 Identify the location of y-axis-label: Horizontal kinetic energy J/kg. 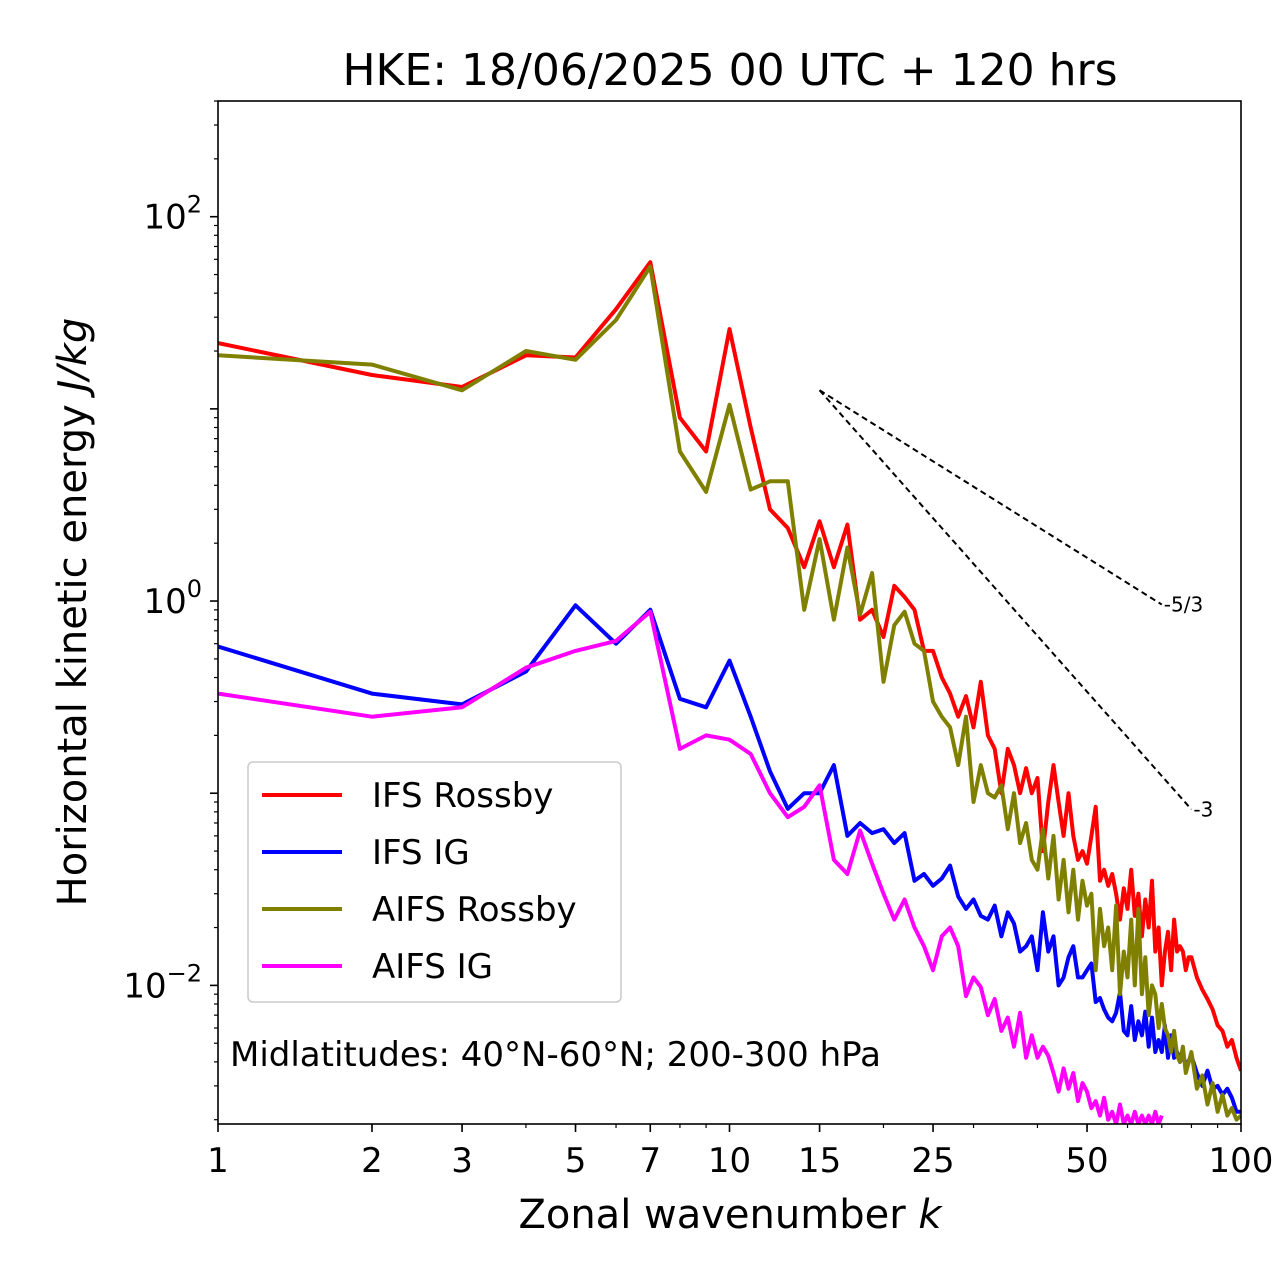
(73, 612).